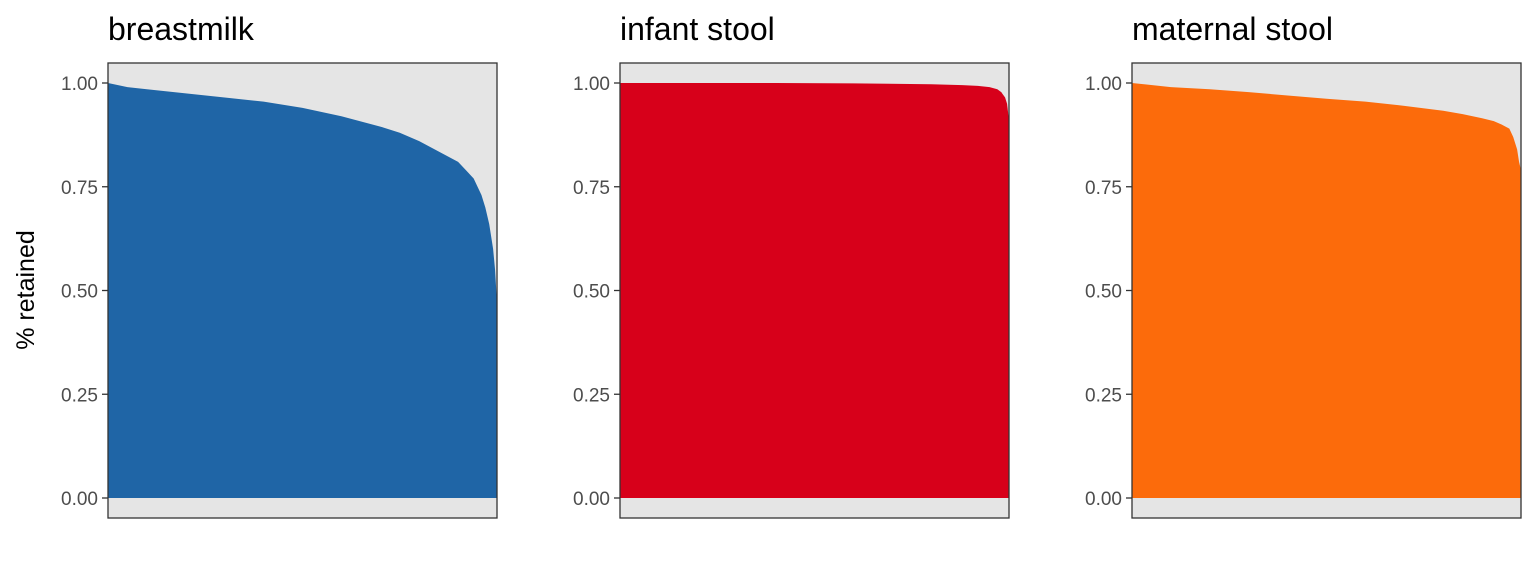 The image size is (1536, 581). Describe the element at coordinates (26, 290) in the screenshot. I see `y-axis-title: % retained` at that location.